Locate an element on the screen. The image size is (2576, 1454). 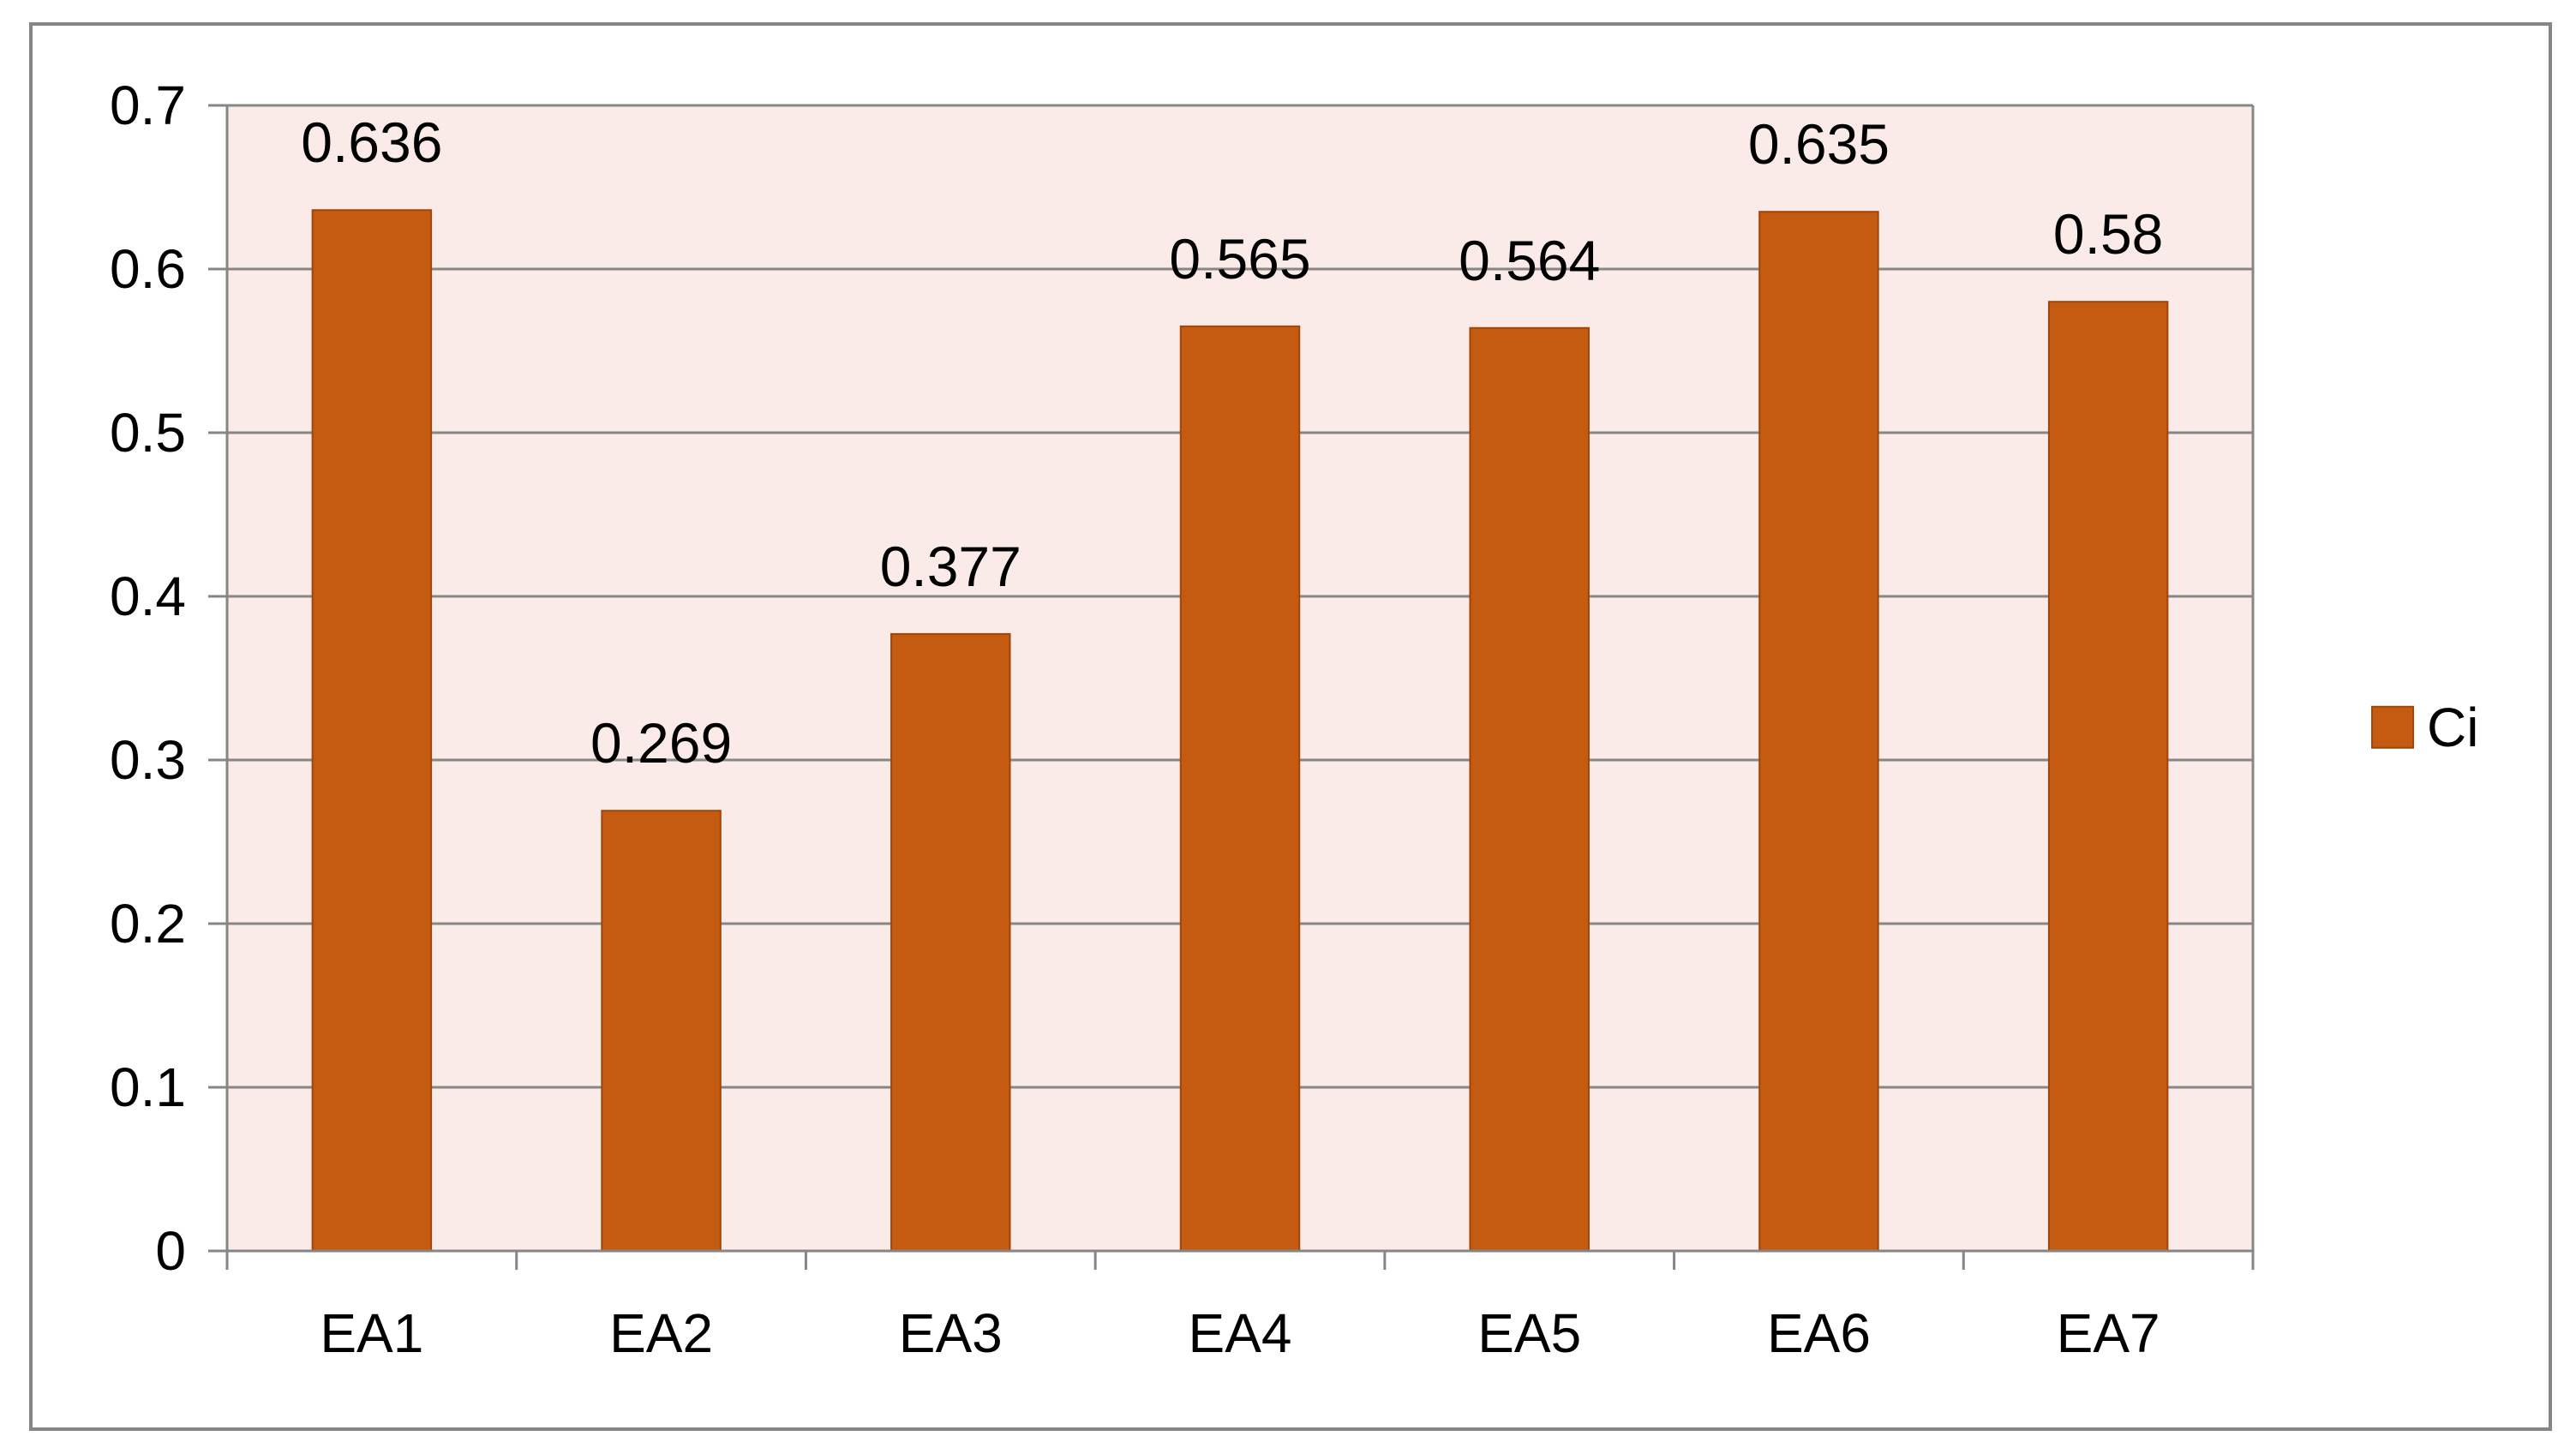
bar-ea6 is located at coordinates (1818, 731).